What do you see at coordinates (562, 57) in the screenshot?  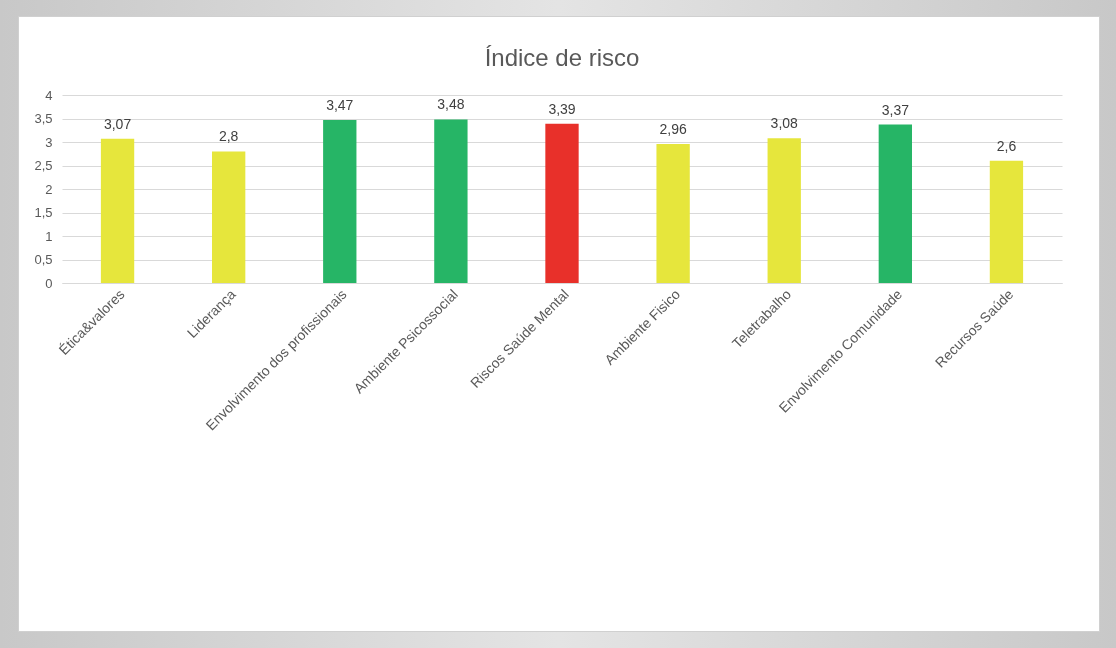 I see `chart-title: Índice de risco` at bounding box center [562, 57].